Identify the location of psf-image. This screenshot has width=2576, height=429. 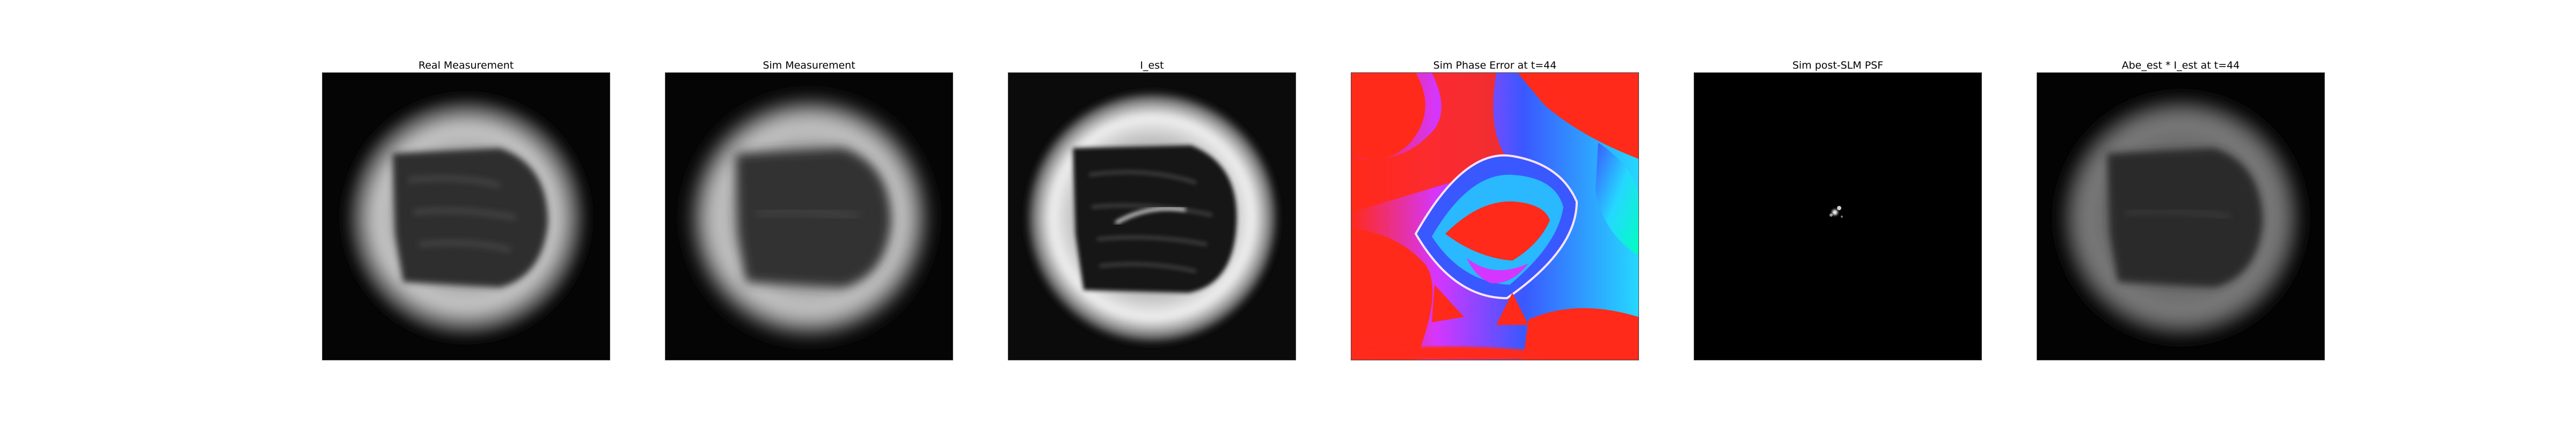
(1838, 216).